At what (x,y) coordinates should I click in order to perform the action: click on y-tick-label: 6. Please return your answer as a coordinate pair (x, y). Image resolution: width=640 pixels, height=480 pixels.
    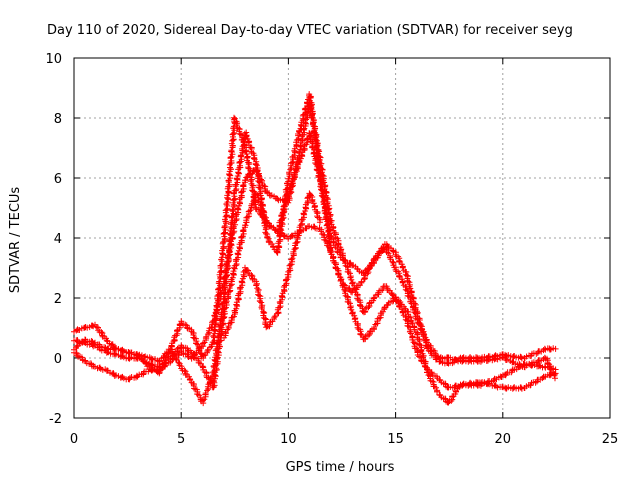
    Looking at the image, I should click on (58, 179).